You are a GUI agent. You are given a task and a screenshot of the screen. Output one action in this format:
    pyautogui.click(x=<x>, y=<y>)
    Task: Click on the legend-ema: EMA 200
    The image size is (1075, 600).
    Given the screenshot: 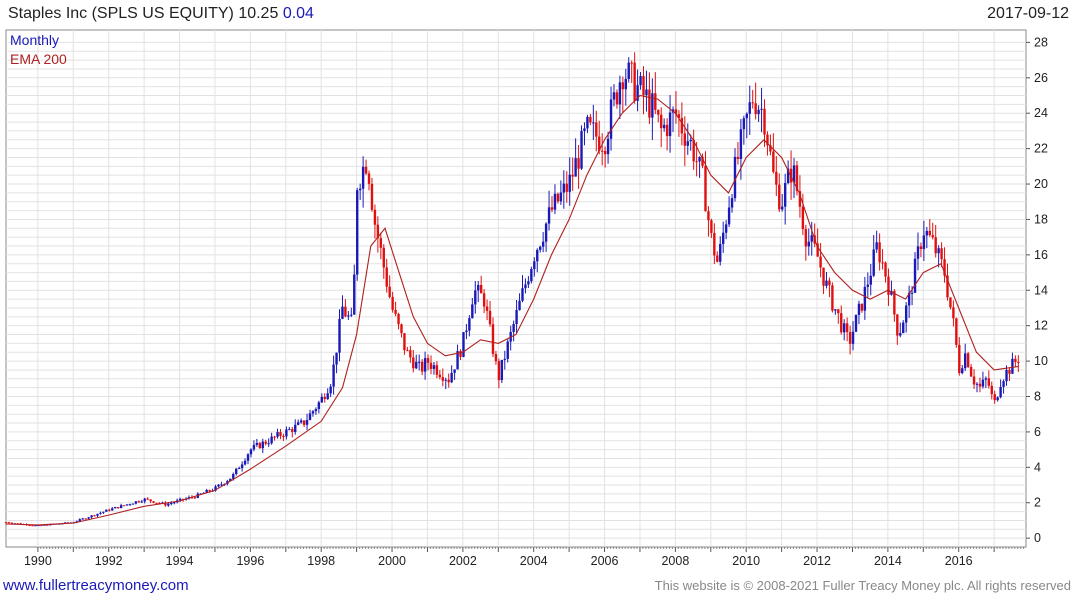 What is the action you would take?
    pyautogui.click(x=38, y=59)
    